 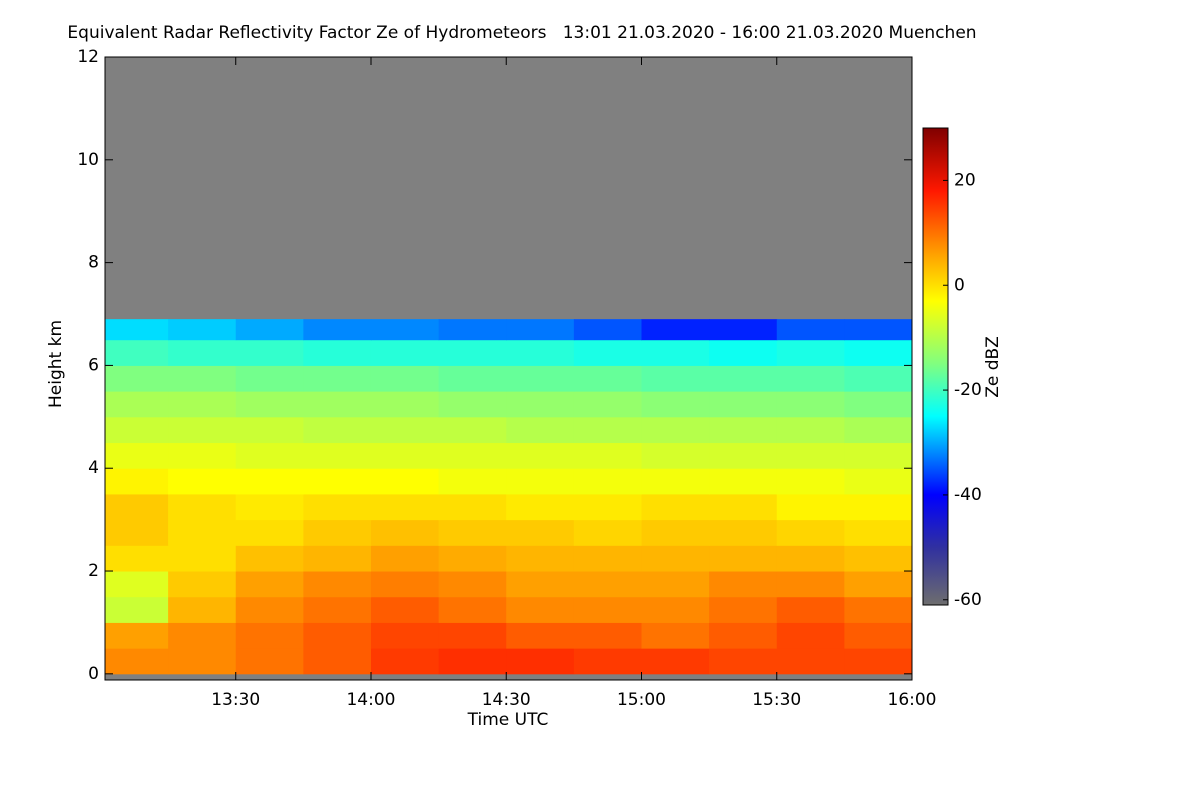 I want to click on x-tick-label: 13:30, so click(x=235, y=700).